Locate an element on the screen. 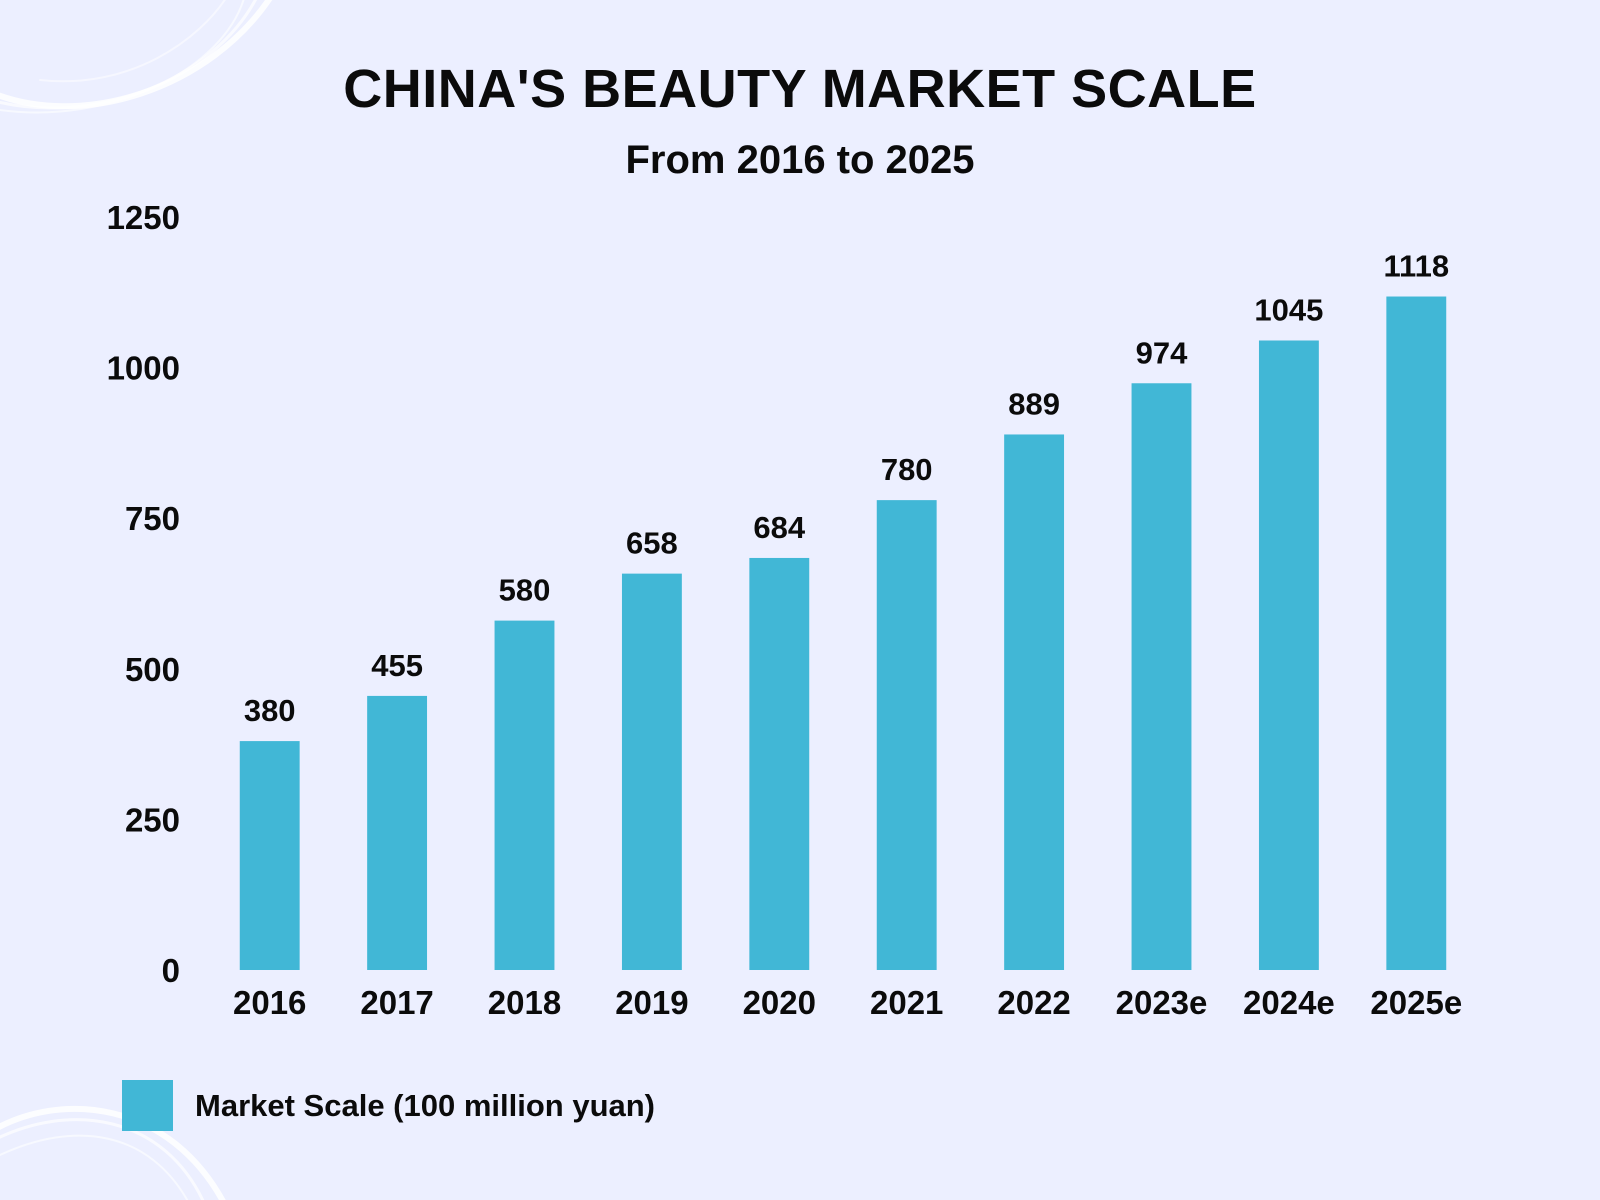 The image size is (1600, 1200). y-tick-label: 500 is located at coordinates (152, 669).